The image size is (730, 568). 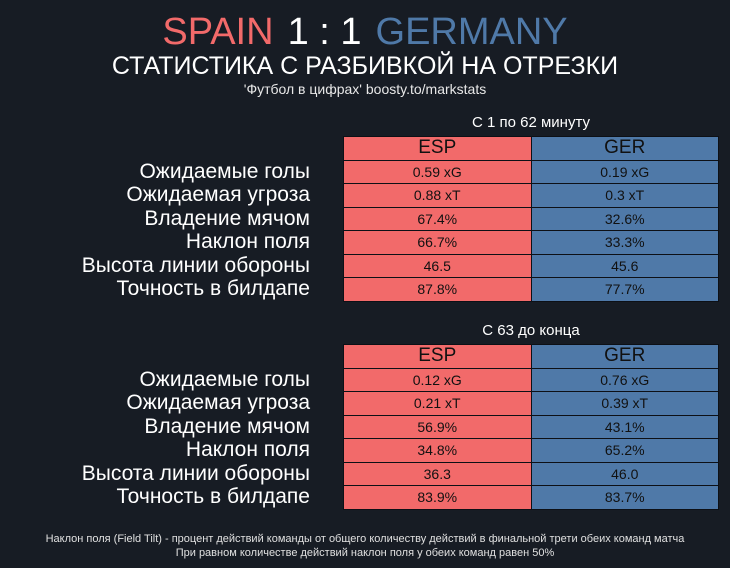 I want to click on table-row: 67.4% 32.6%, so click(x=531, y=218).